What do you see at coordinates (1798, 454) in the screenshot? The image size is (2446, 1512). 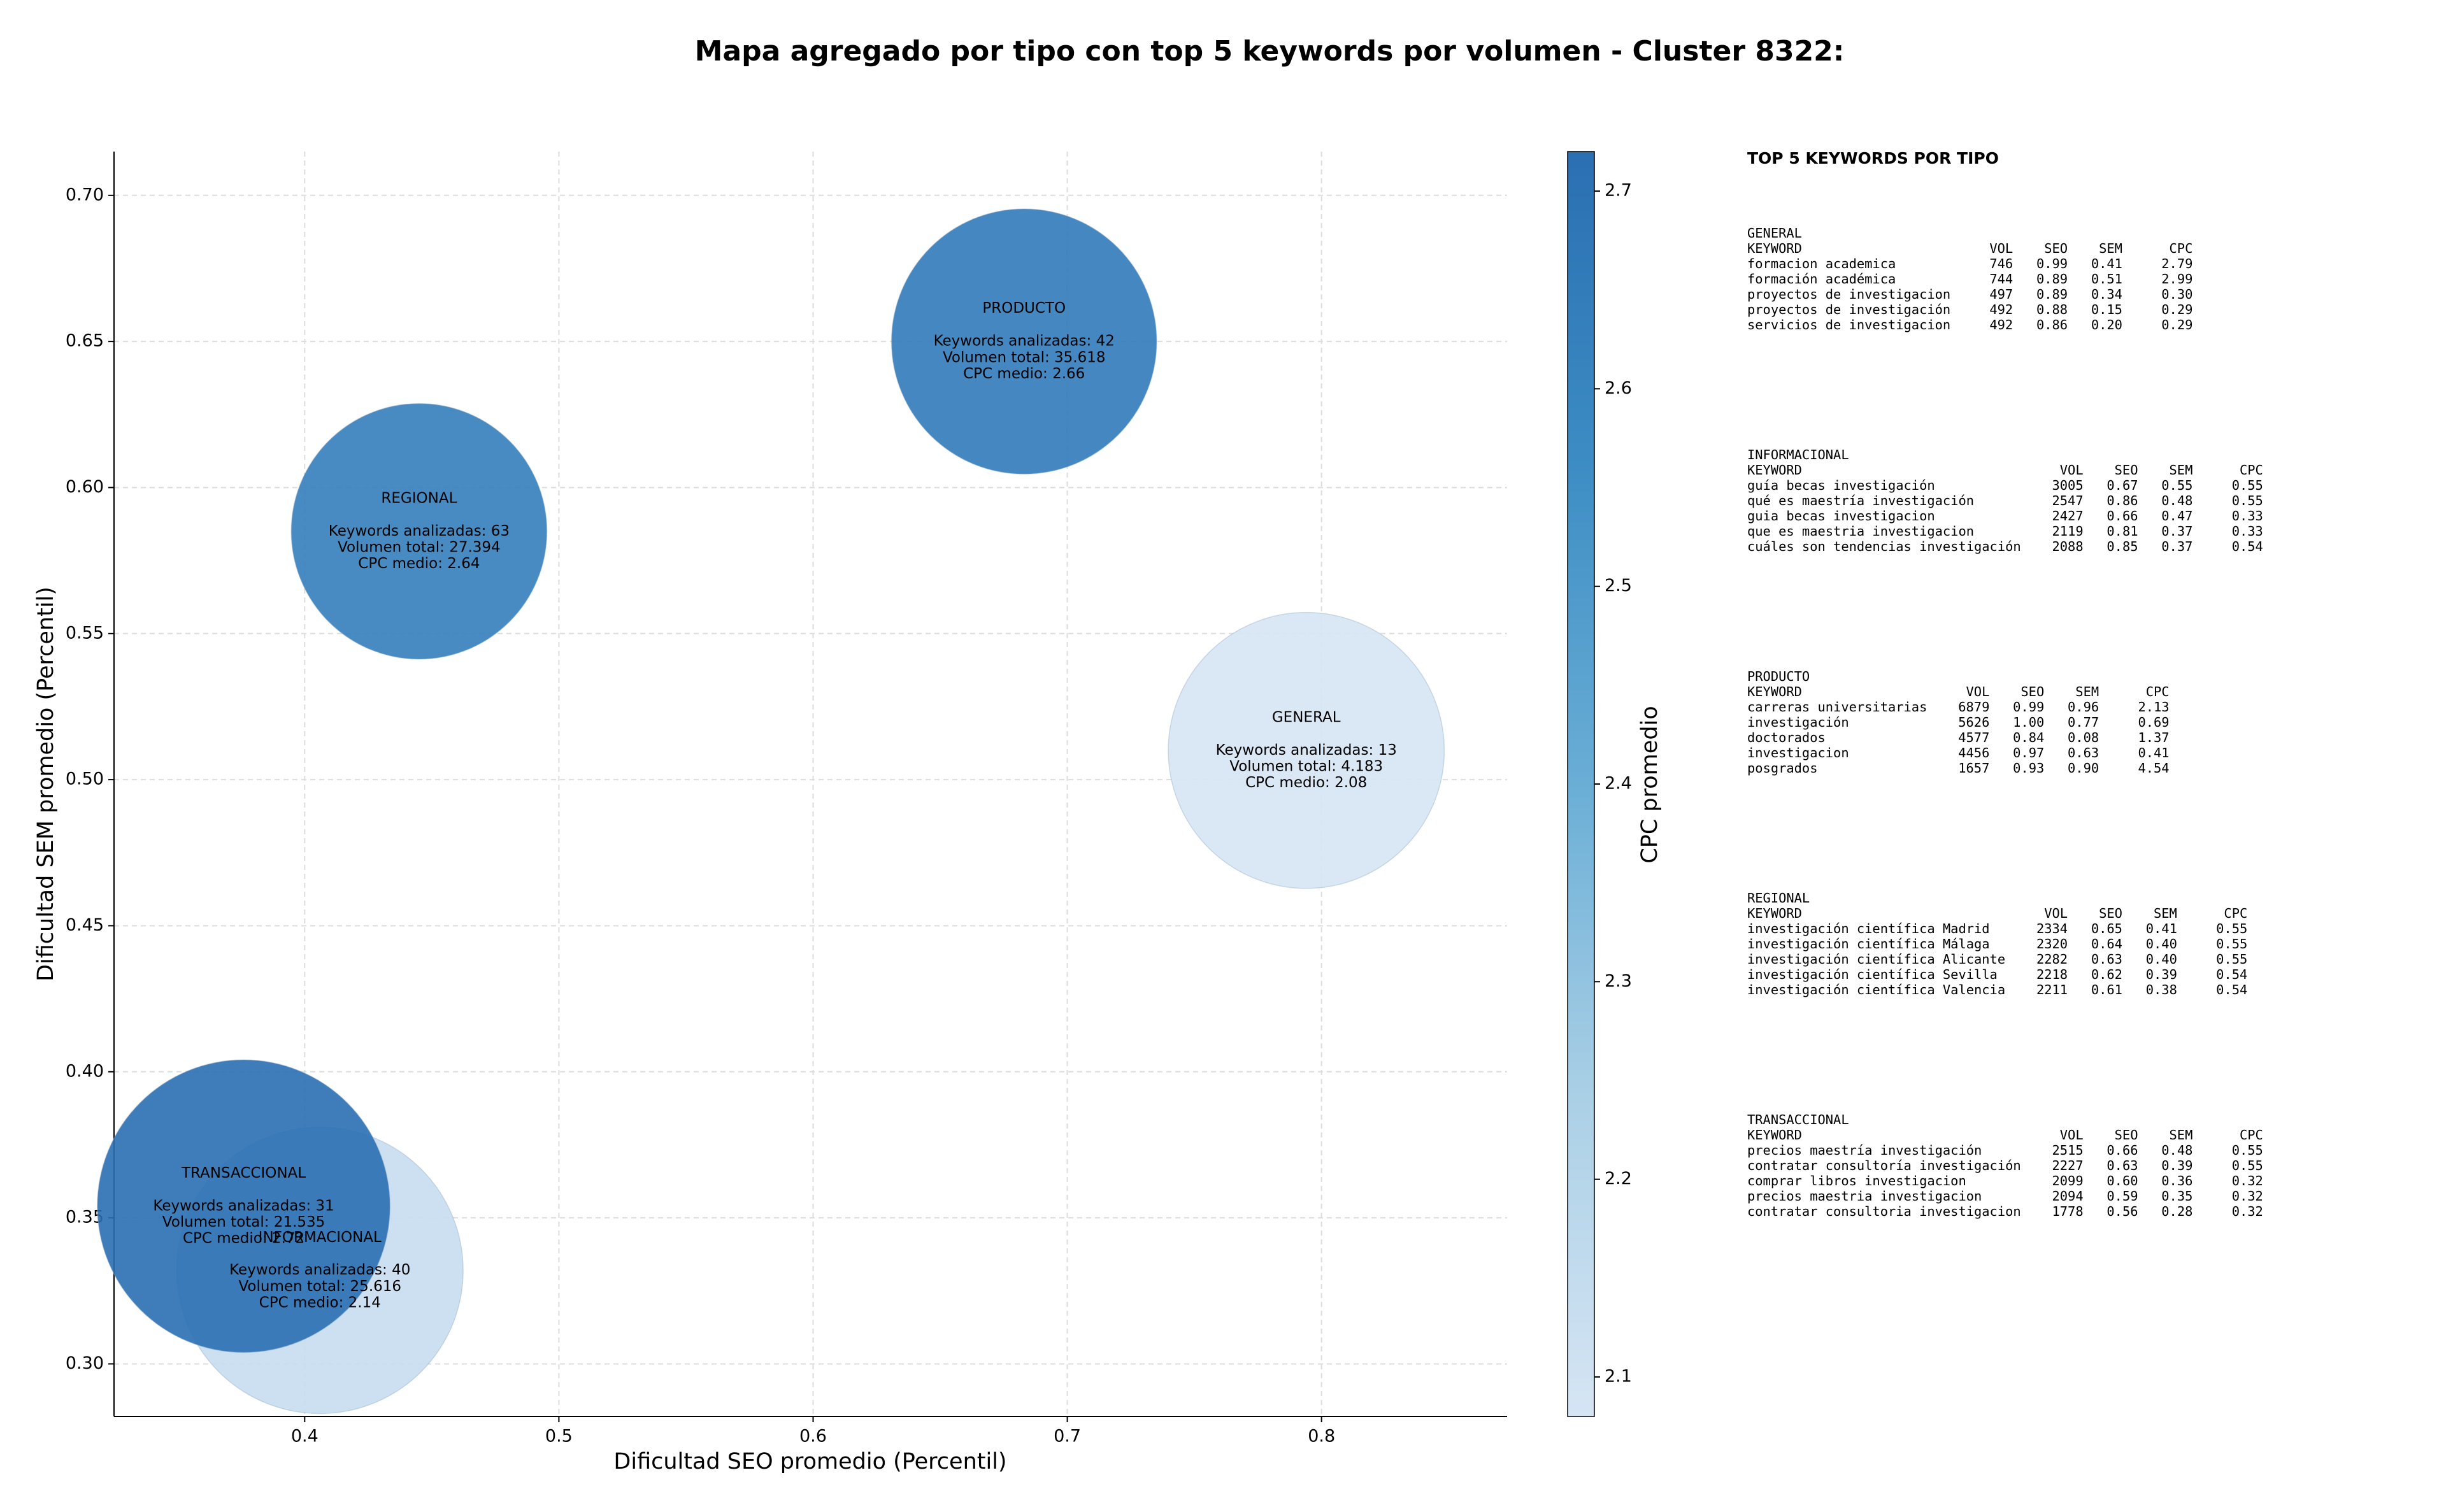 I see `section-title: INFORMACIONAL` at bounding box center [1798, 454].